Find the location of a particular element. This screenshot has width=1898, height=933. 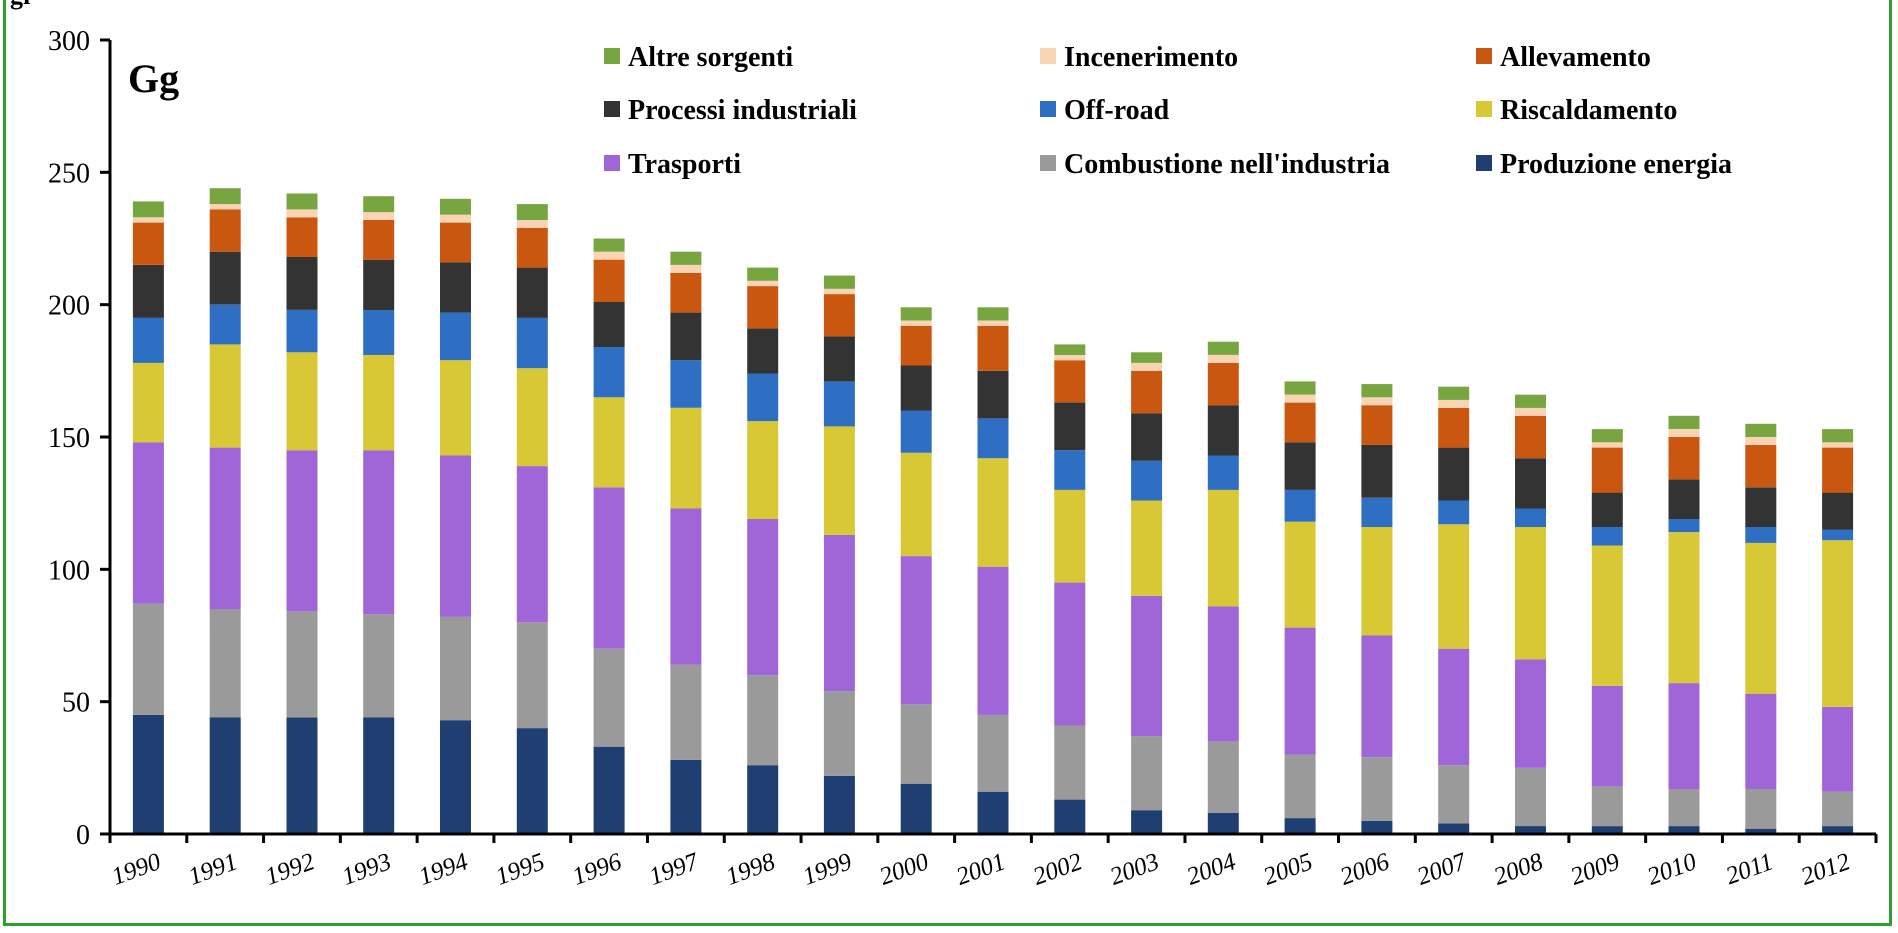

bar-segment-processi-industriali-1994 is located at coordinates (455, 287).